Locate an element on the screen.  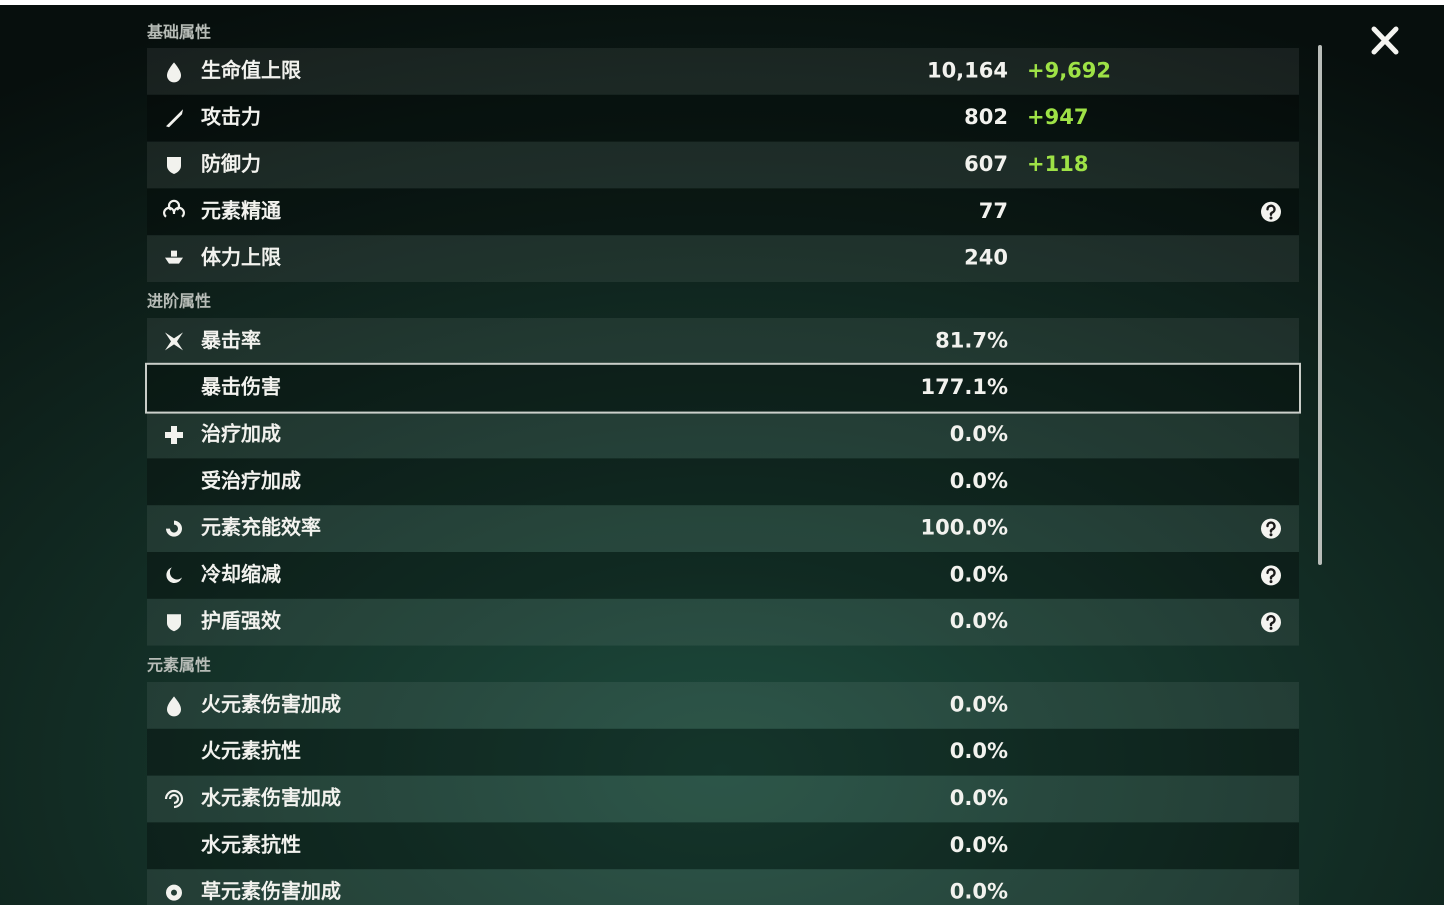
stat-label: 体力上限 is located at coordinates (241, 257).